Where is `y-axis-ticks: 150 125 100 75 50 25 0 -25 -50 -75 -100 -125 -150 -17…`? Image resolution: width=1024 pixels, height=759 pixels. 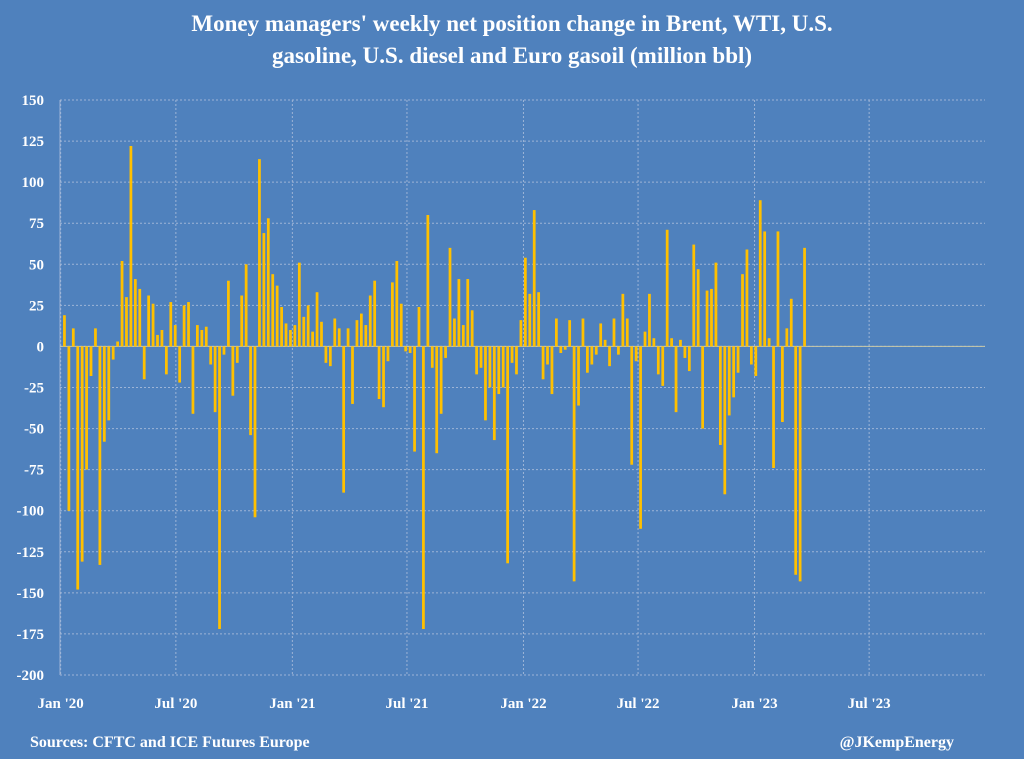 y-axis-ticks: 150 125 100 75 50 25 0 -25 -50 -75 -100 -125 -150 -17… is located at coordinates (31, 388).